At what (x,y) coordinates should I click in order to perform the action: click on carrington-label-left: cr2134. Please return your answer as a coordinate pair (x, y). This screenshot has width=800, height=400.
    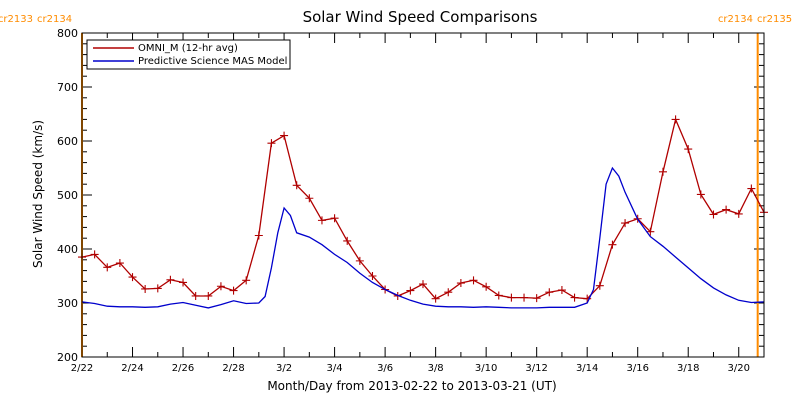
    Looking at the image, I should click on (735, 19).